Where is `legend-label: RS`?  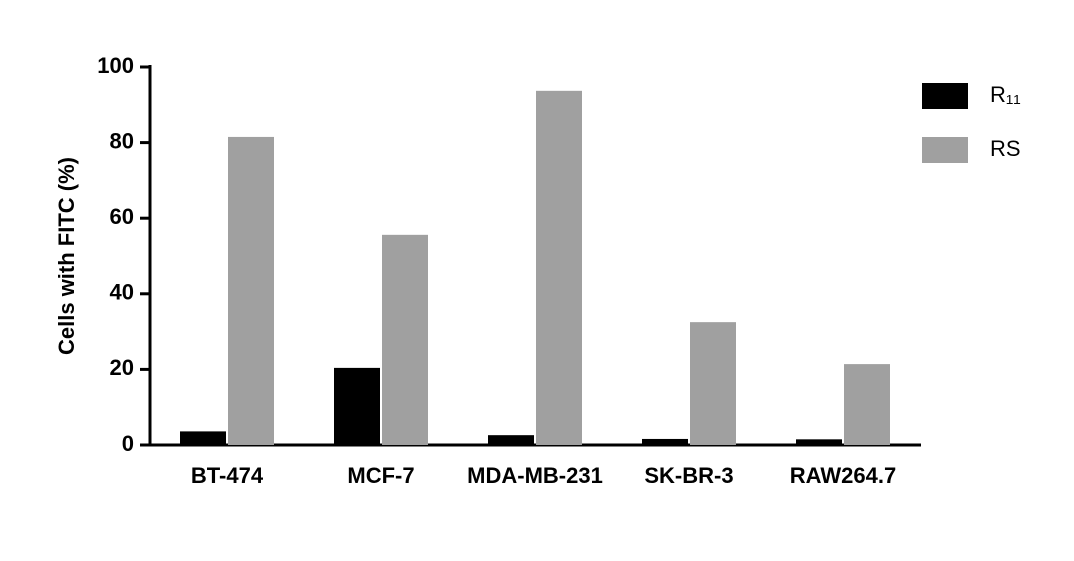 legend-label: RS is located at coordinates (1005, 148).